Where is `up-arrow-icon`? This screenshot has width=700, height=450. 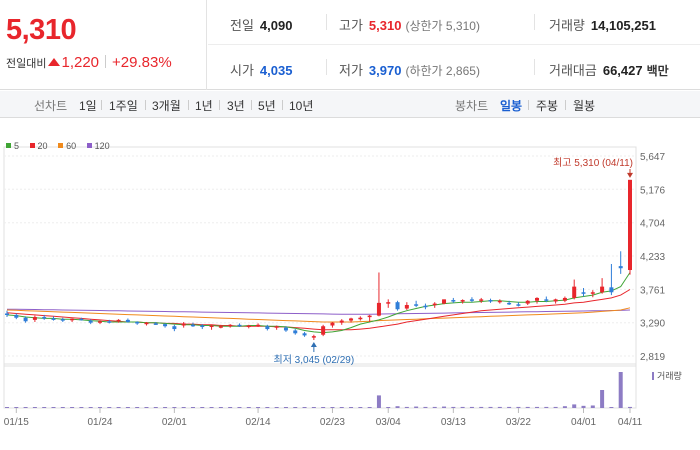
up-arrow-icon is located at coordinates (54, 62).